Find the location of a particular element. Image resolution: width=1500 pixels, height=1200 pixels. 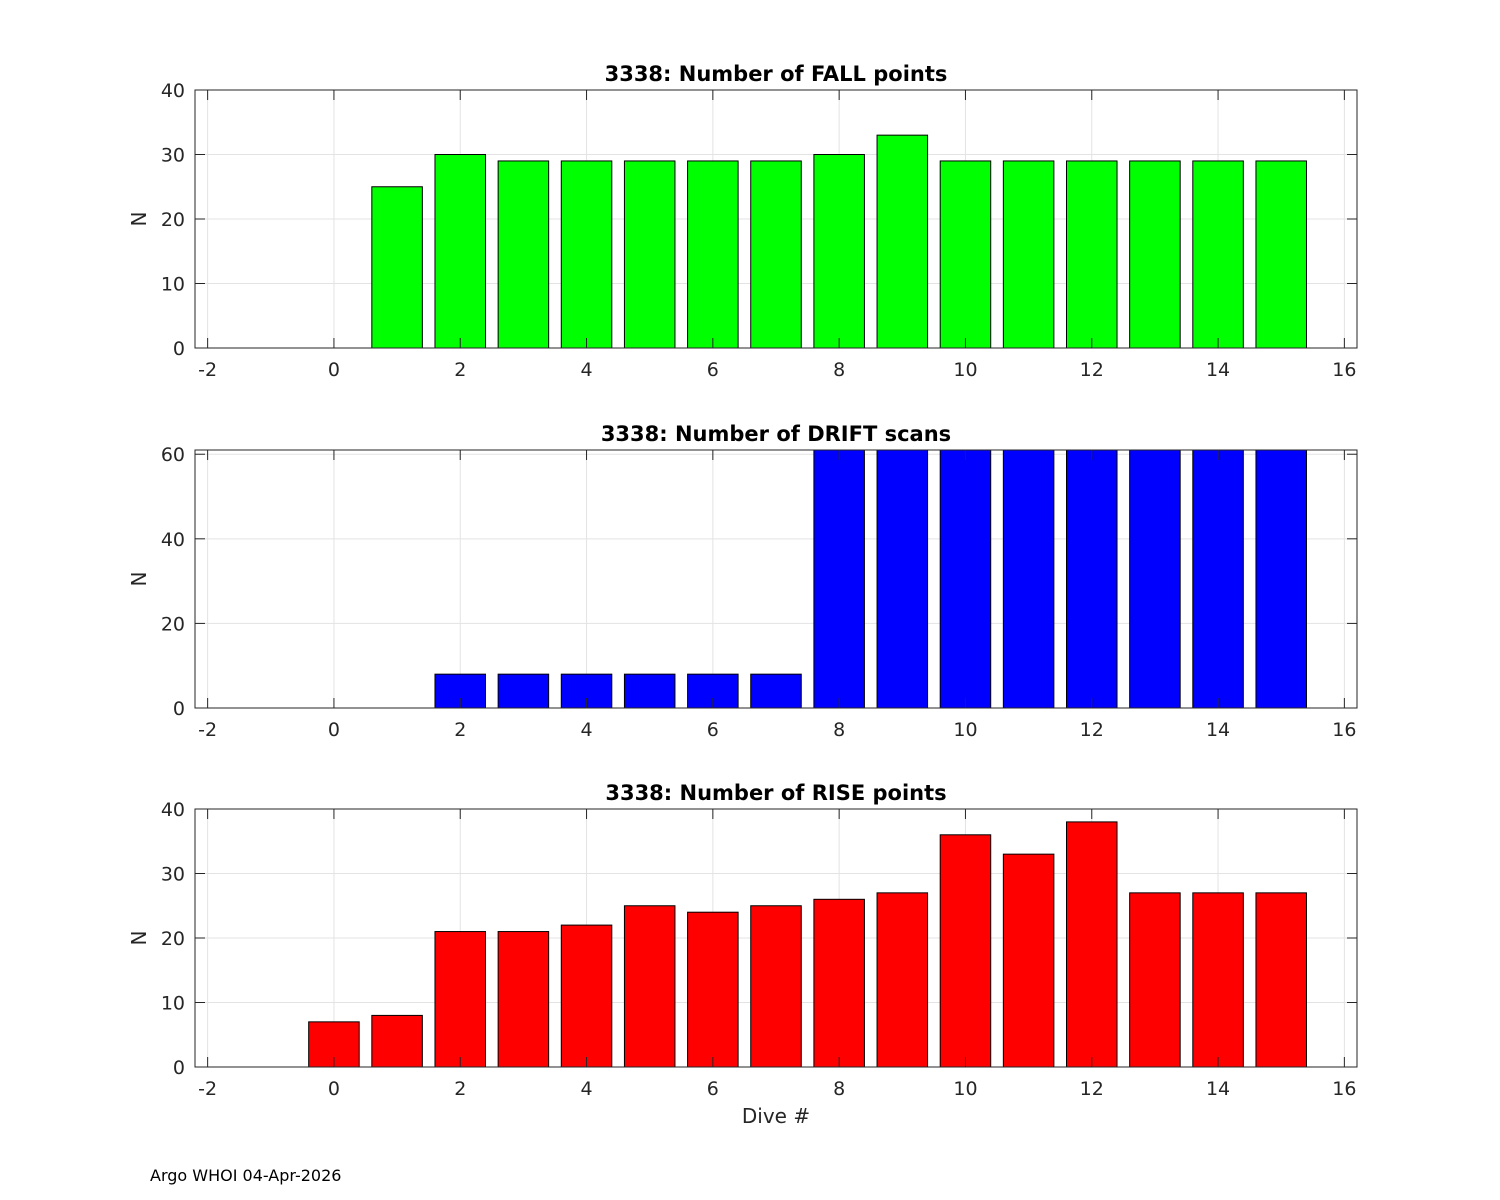

chart-title: 3338: Number of RISE points is located at coordinates (775, 793).